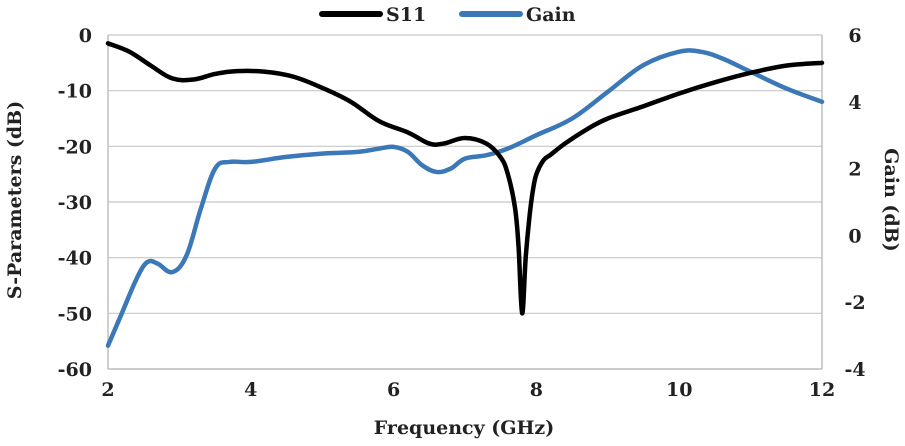 The width and height of the screenshot is (905, 446). Describe the element at coordinates (854, 303) in the screenshot. I see `y2-tick-label: -2` at that location.